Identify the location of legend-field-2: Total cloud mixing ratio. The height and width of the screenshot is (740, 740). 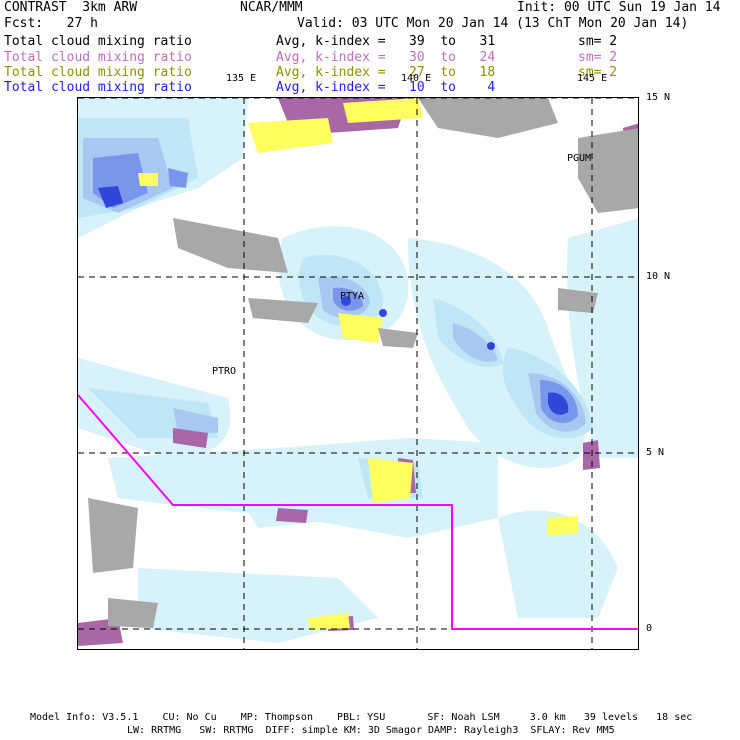
(98, 57).